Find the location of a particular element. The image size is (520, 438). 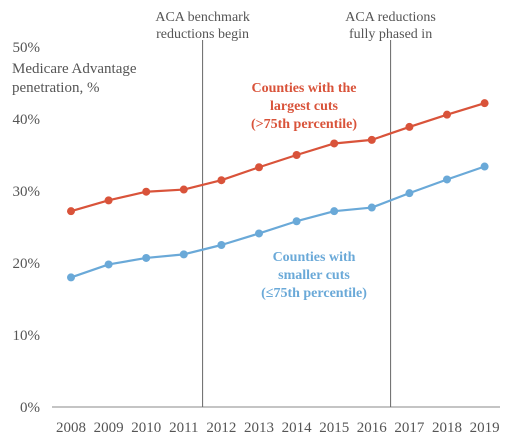

y-tick-label: 0% is located at coordinates (30, 408).